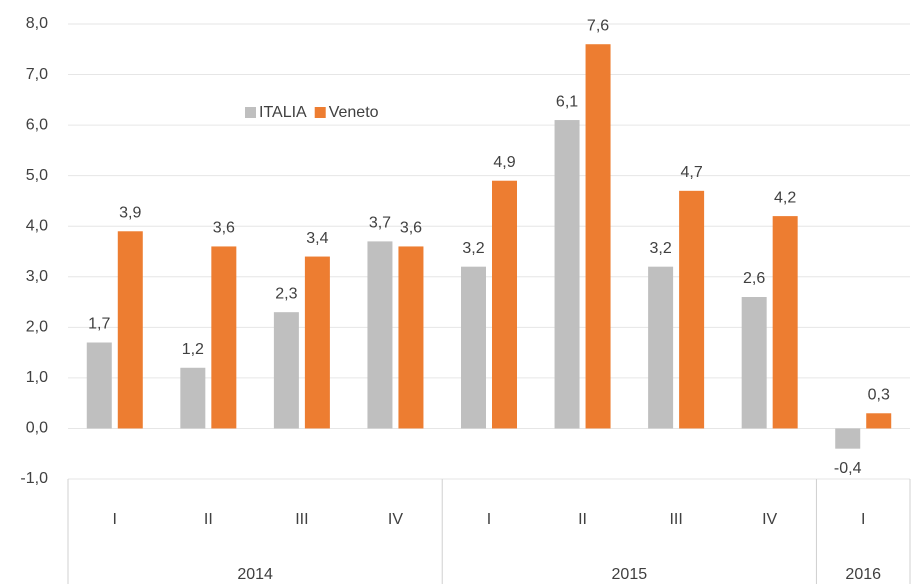 This screenshot has width=915, height=584. What do you see at coordinates (380, 223) in the screenshot?
I see `data-label: 3,7` at bounding box center [380, 223].